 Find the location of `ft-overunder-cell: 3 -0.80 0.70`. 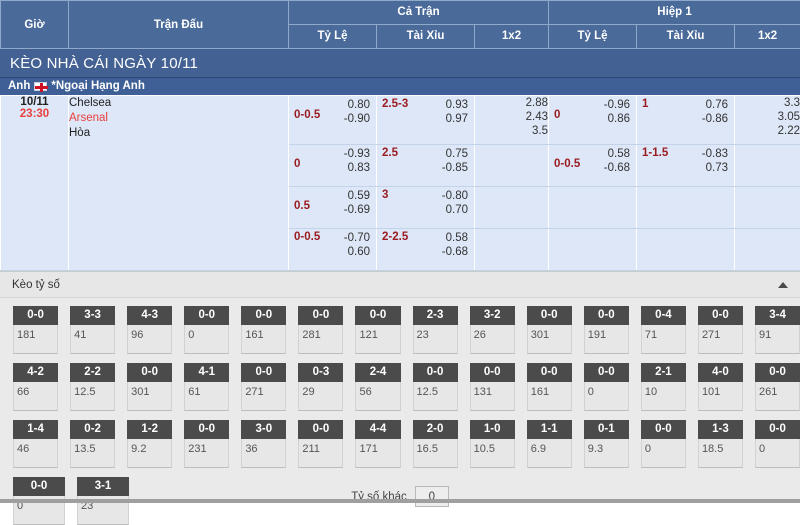

ft-overunder-cell: 3 -0.80 0.70 is located at coordinates (426, 208).